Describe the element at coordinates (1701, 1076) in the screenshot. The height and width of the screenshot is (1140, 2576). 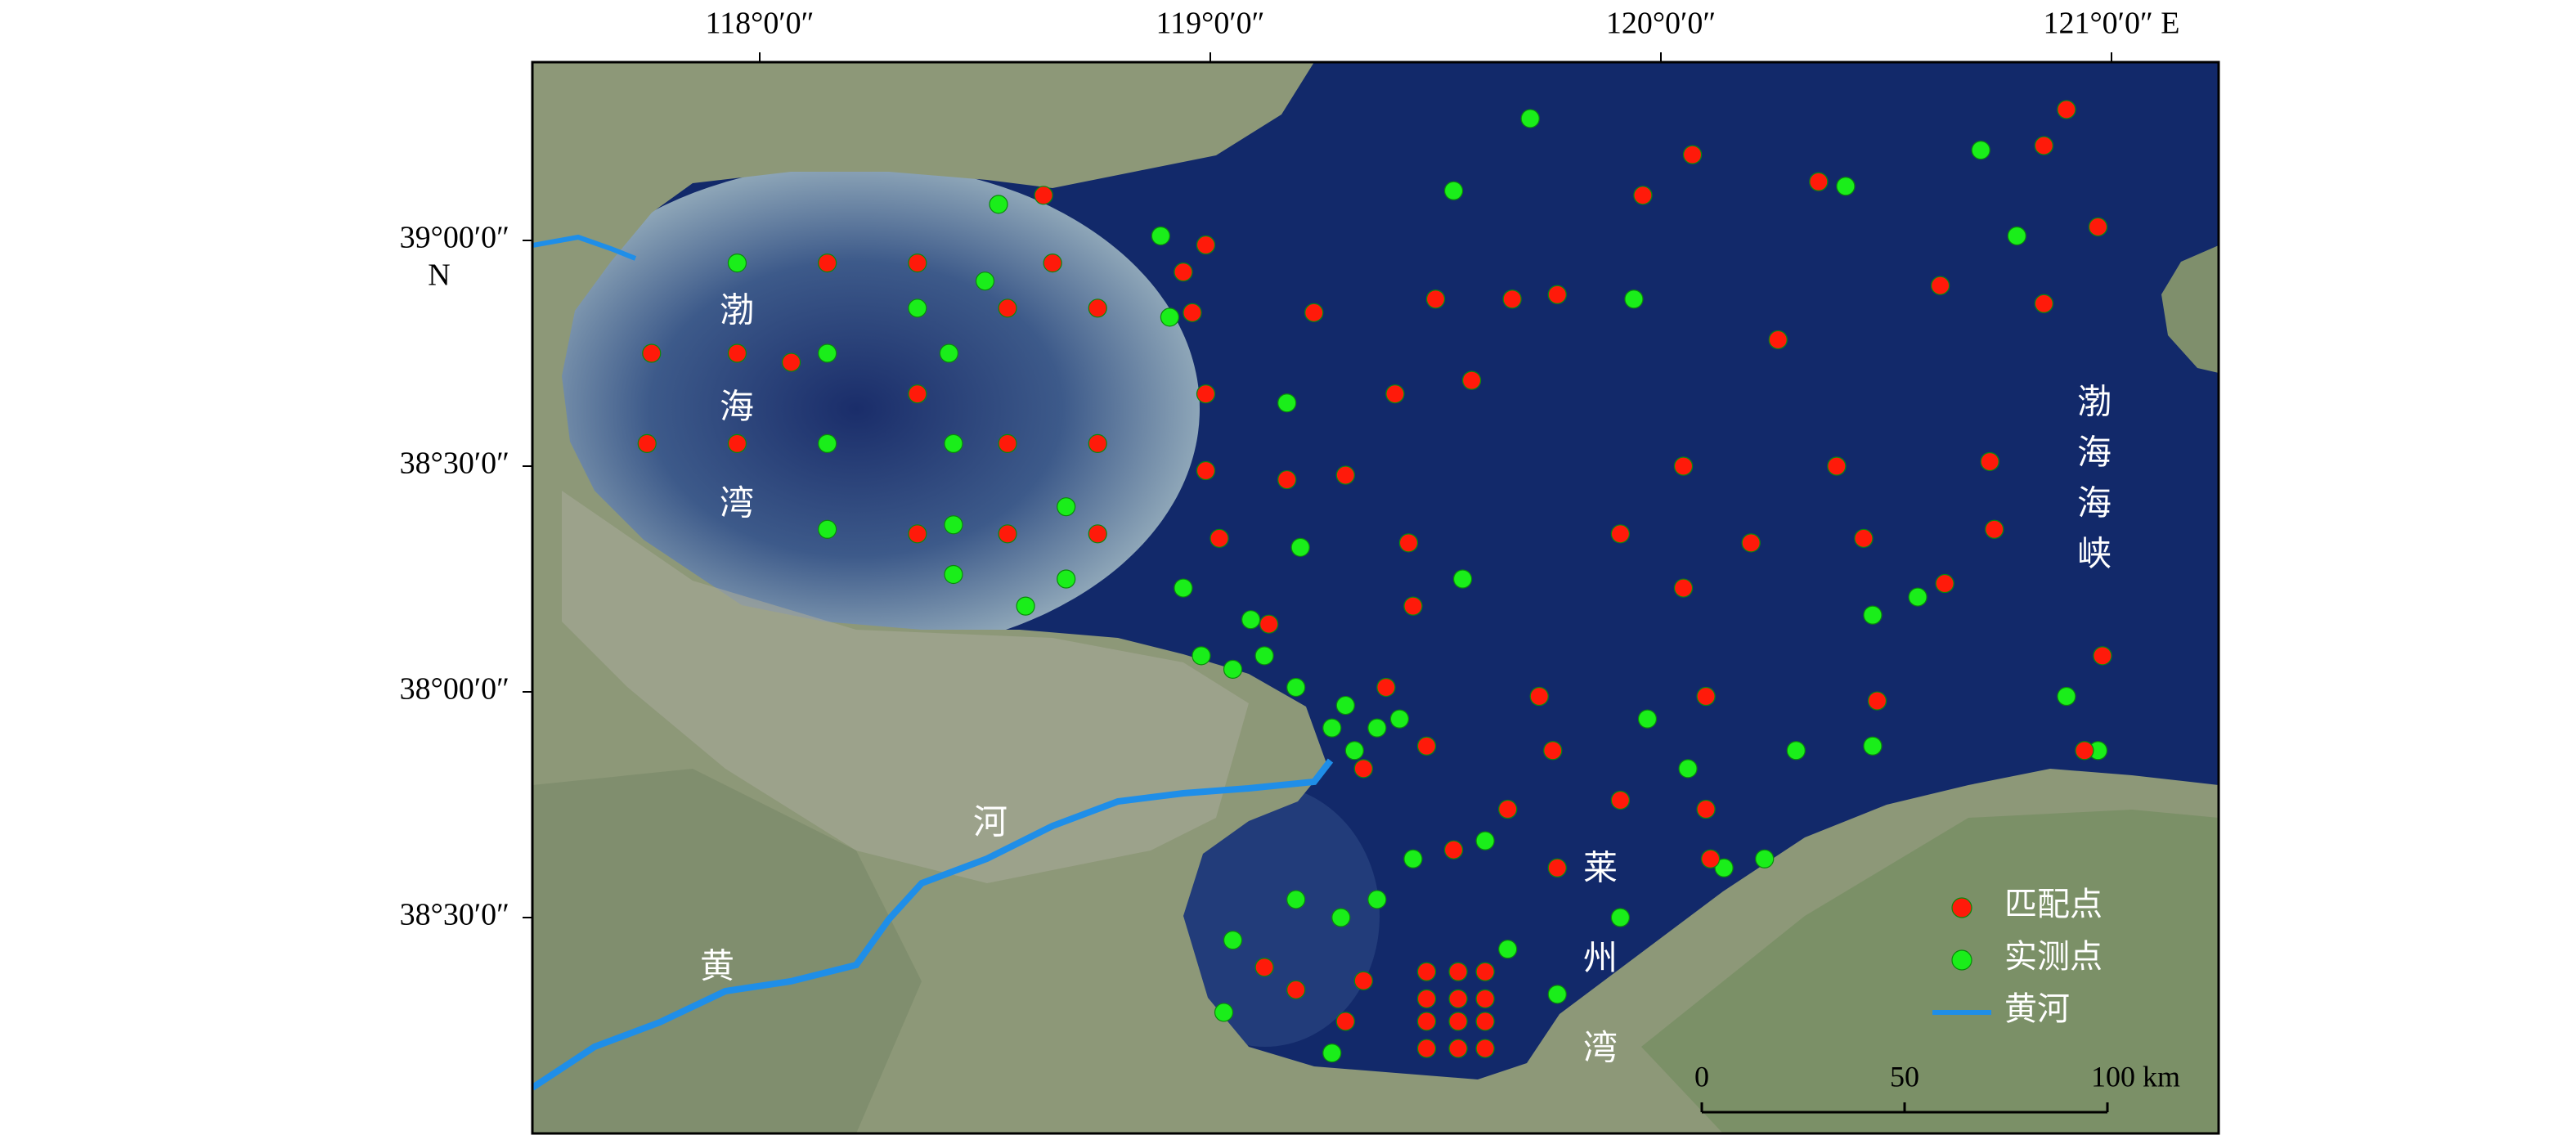
I see `scale-label: 0` at that location.